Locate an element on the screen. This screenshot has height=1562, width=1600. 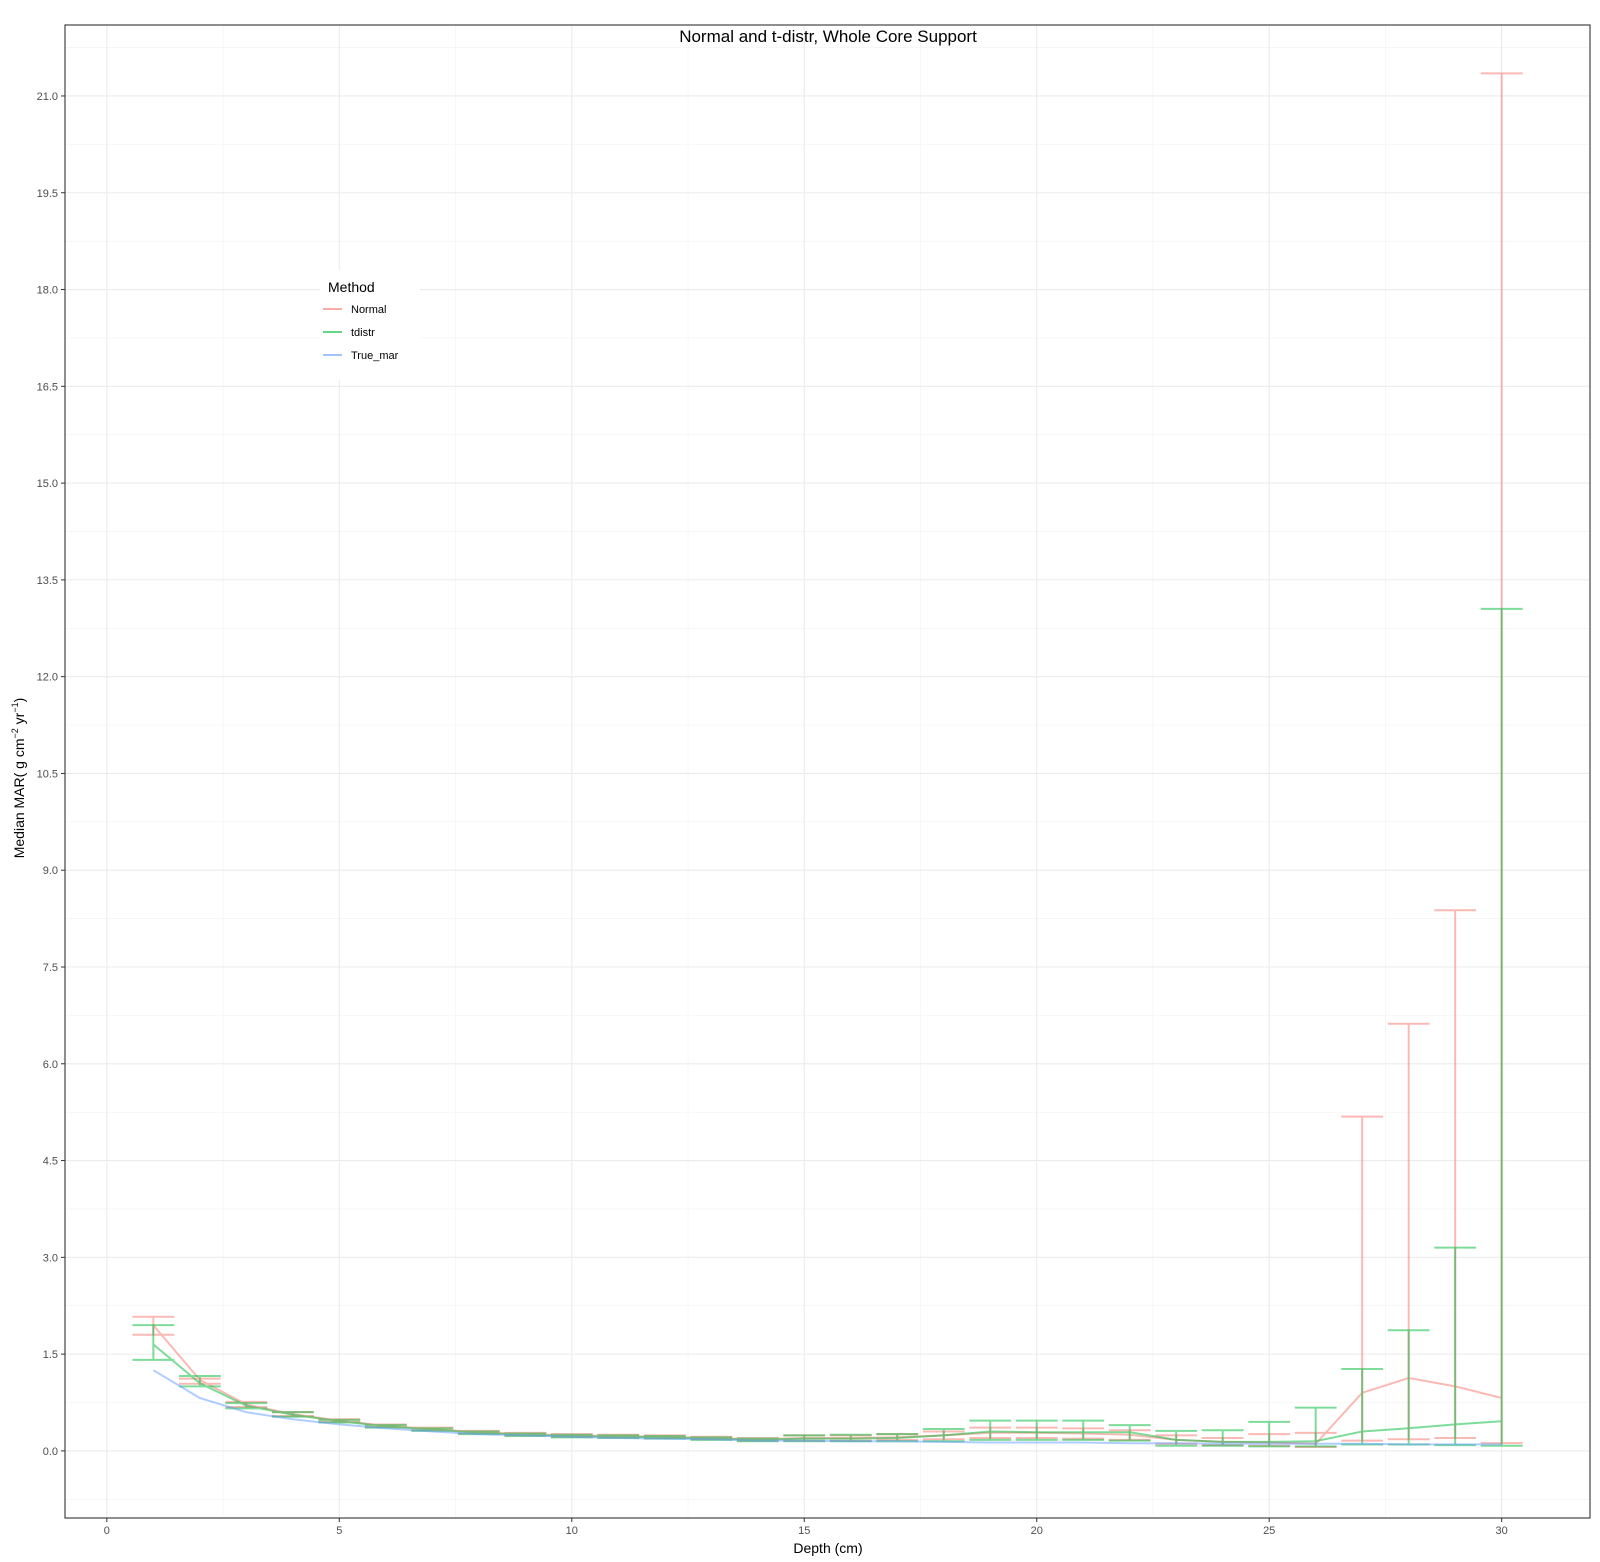
y-tick-label: 15.0 is located at coordinates (47, 484).